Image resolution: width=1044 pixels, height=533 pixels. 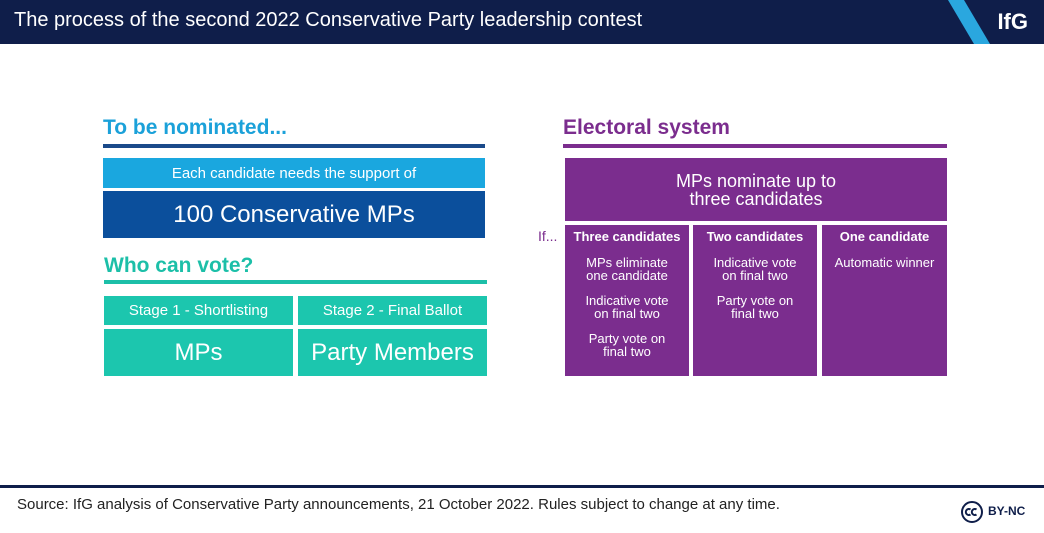 I want to click on cc-icon, so click(x=972, y=512).